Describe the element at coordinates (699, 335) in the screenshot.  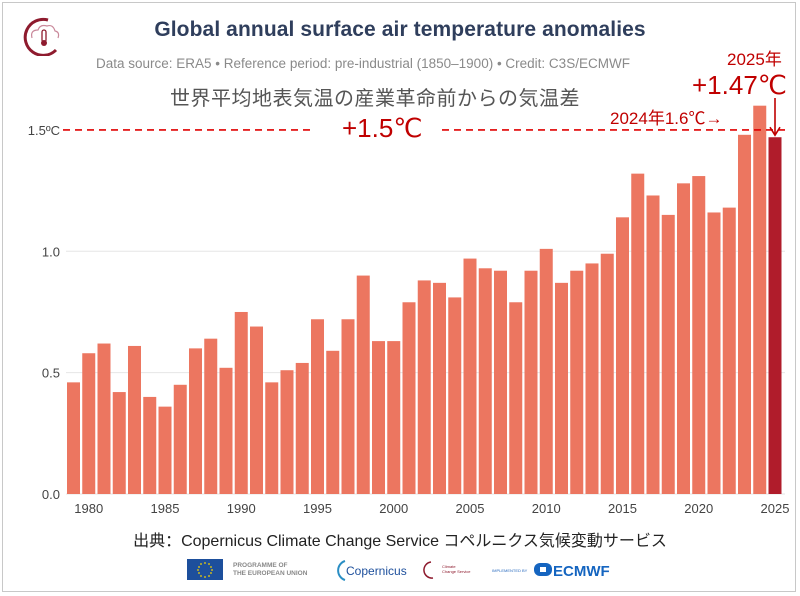
I see `bar-2020` at that location.